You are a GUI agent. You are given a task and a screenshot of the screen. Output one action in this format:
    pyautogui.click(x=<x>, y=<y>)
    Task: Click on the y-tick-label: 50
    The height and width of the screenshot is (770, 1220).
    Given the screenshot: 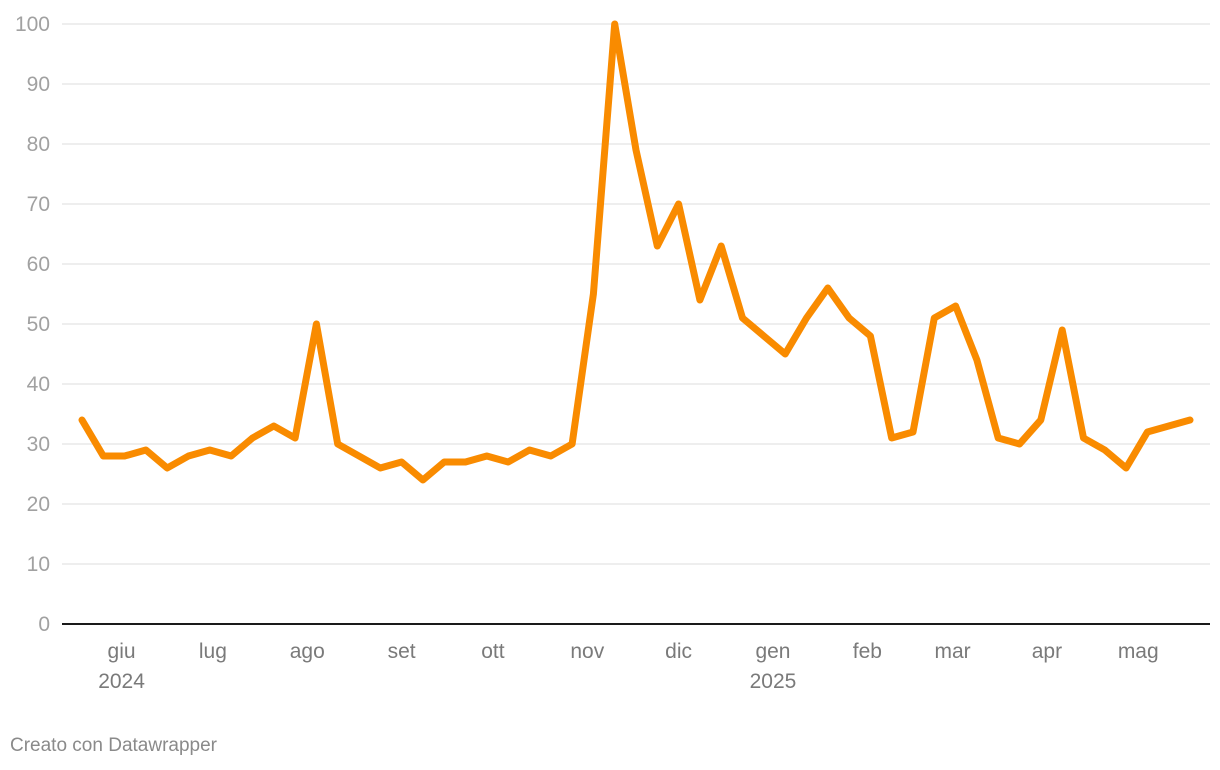 What is the action you would take?
    pyautogui.click(x=38, y=324)
    